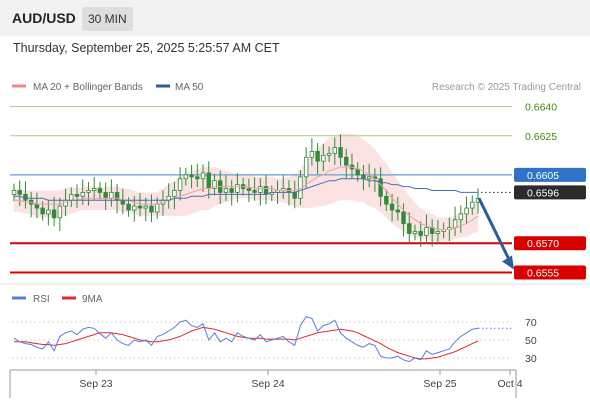 The height and width of the screenshot is (400, 590). What do you see at coordinates (508, 262) in the screenshot?
I see `forecast-arrow-head` at bounding box center [508, 262].